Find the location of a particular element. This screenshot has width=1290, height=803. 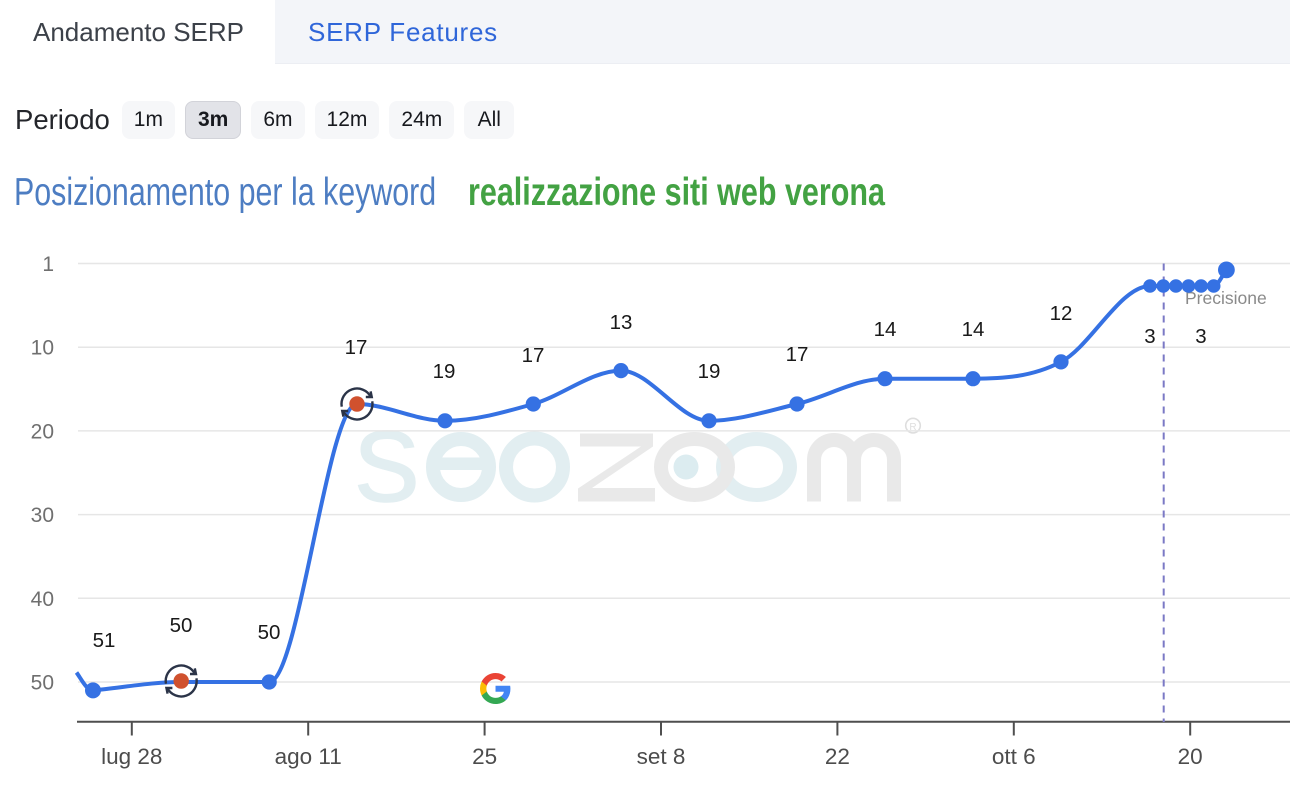

svg-text: 22 is located at coordinates (837, 756).